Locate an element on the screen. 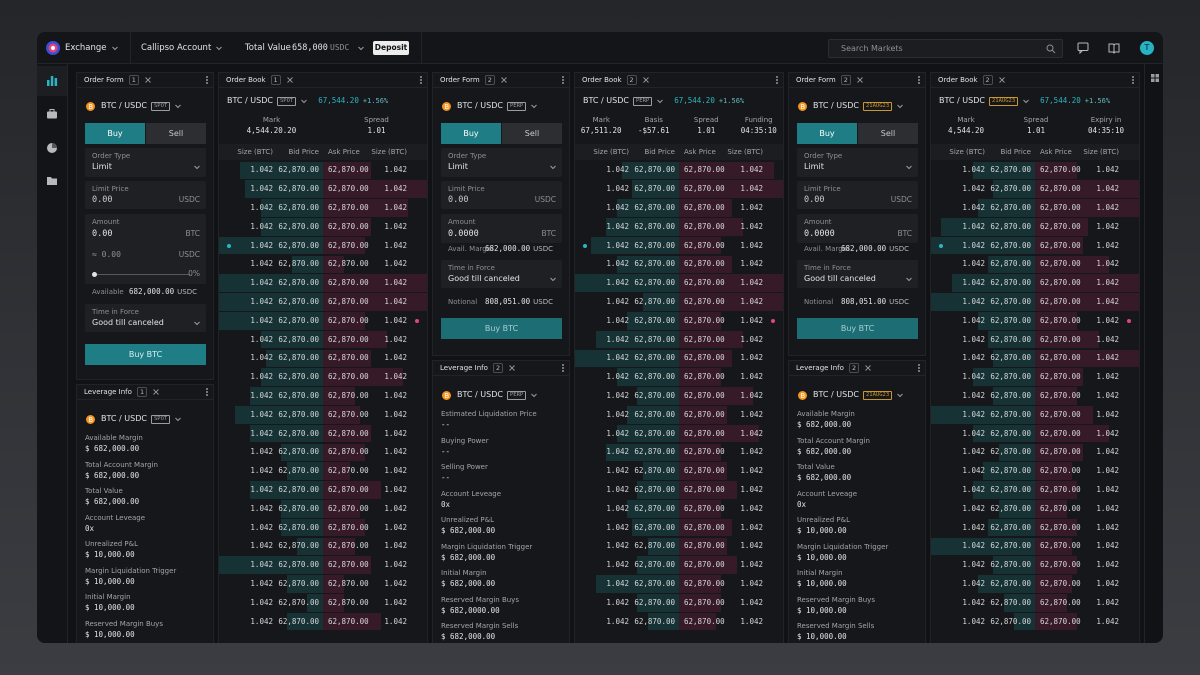  column-header: Size (BTC) is located at coordinates (745, 152).